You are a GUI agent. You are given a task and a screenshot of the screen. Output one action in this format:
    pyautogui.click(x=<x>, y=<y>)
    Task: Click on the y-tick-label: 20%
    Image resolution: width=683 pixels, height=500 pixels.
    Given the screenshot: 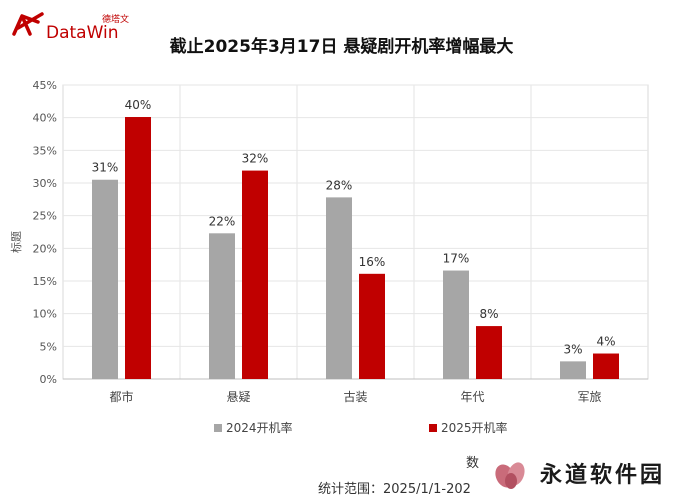 What is the action you would take?
    pyautogui.click(x=45, y=248)
    